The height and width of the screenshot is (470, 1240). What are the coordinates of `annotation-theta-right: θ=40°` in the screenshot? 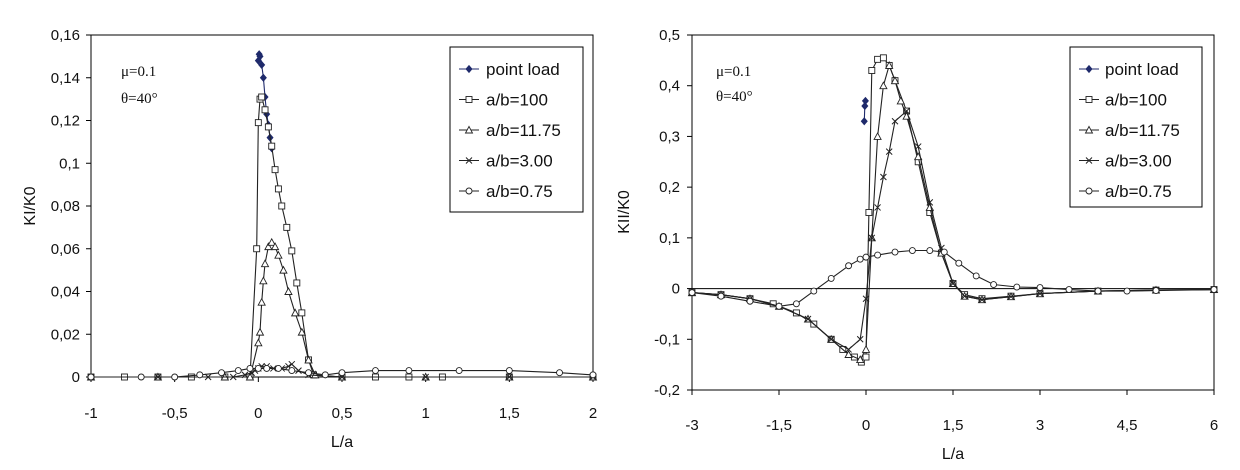 It's located at (734, 97).